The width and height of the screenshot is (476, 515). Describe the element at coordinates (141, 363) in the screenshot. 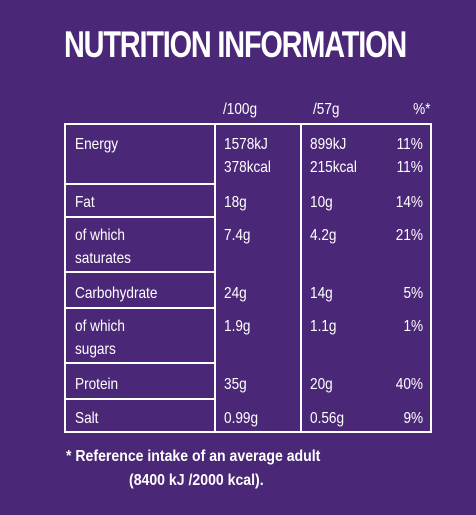

I see `divider-row-sugars` at that location.